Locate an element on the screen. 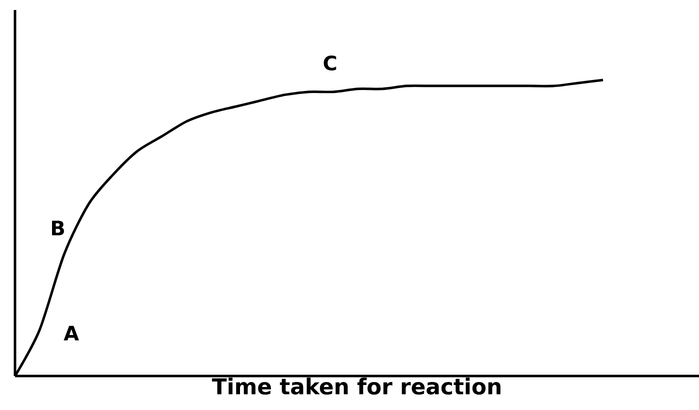 The image size is (699, 410). text: C is located at coordinates (330, 63).